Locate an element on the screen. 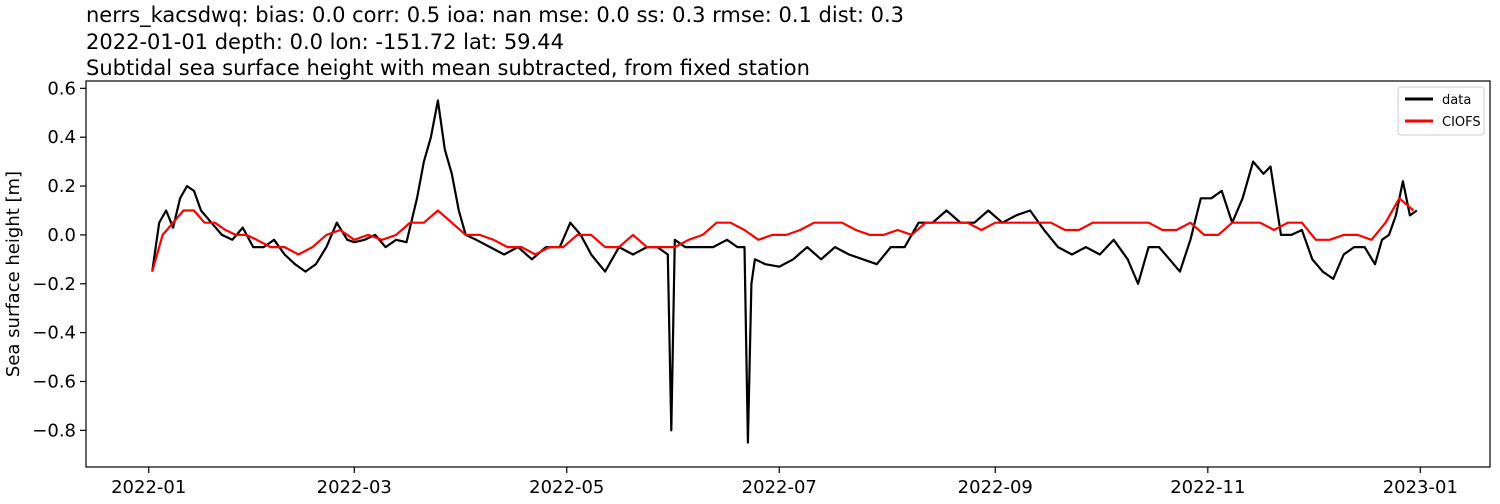 This screenshot has height=504, width=1500. y-tick-label: −0.2 is located at coordinates (54, 284).